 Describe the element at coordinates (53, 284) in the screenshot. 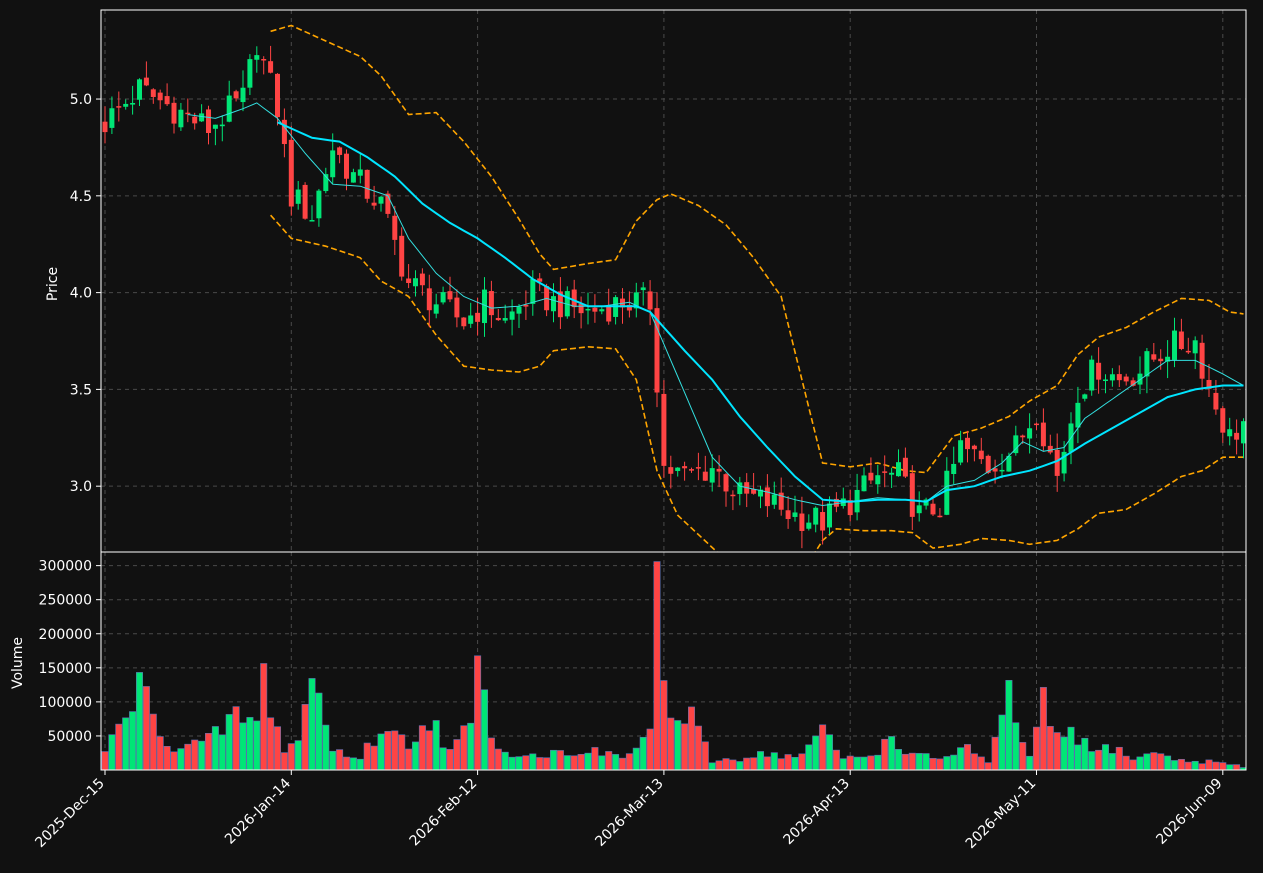

I see `price-axis-title: Price` at that location.